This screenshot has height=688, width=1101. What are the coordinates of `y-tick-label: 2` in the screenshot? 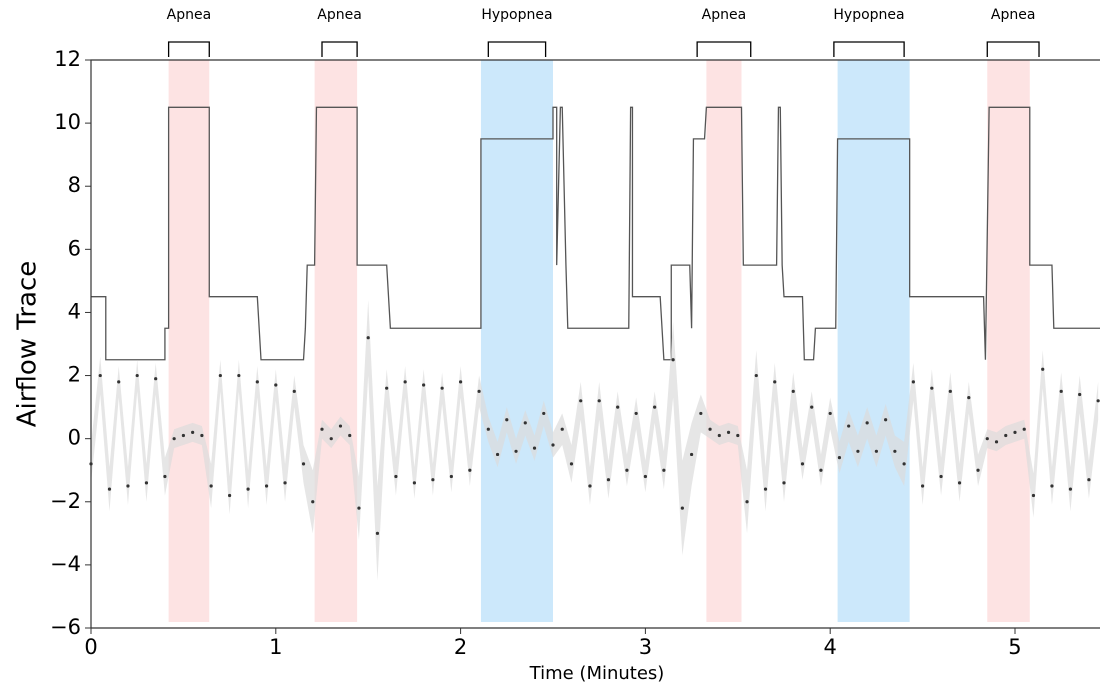 It's located at (74, 375).